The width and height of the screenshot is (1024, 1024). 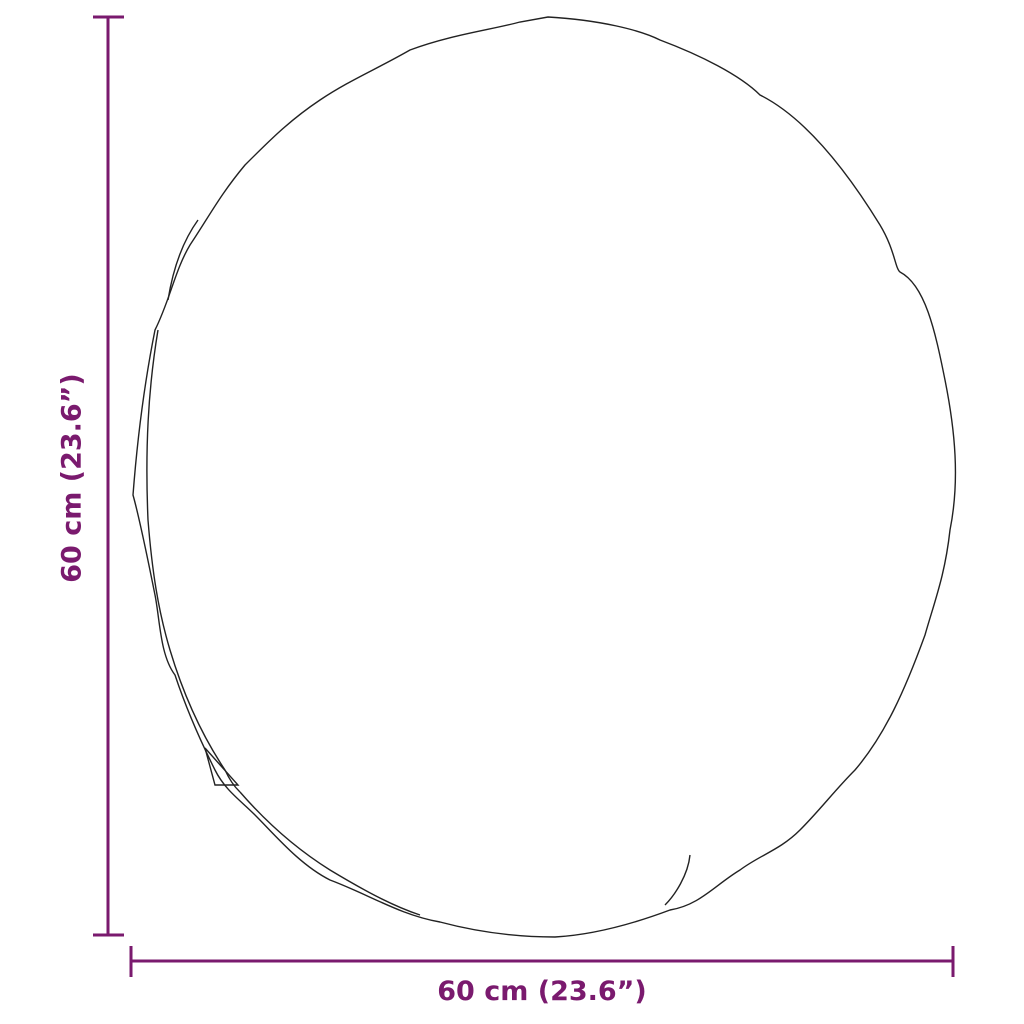 I want to click on width-label: 60 cm (23.6”), so click(x=542, y=991).